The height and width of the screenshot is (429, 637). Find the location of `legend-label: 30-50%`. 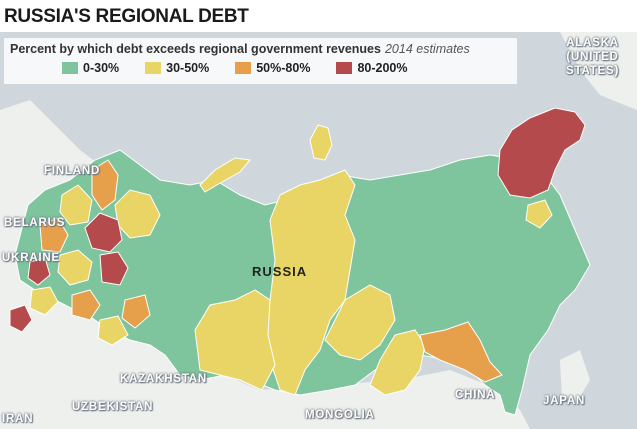

legend-label: 30-50% is located at coordinates (188, 68).